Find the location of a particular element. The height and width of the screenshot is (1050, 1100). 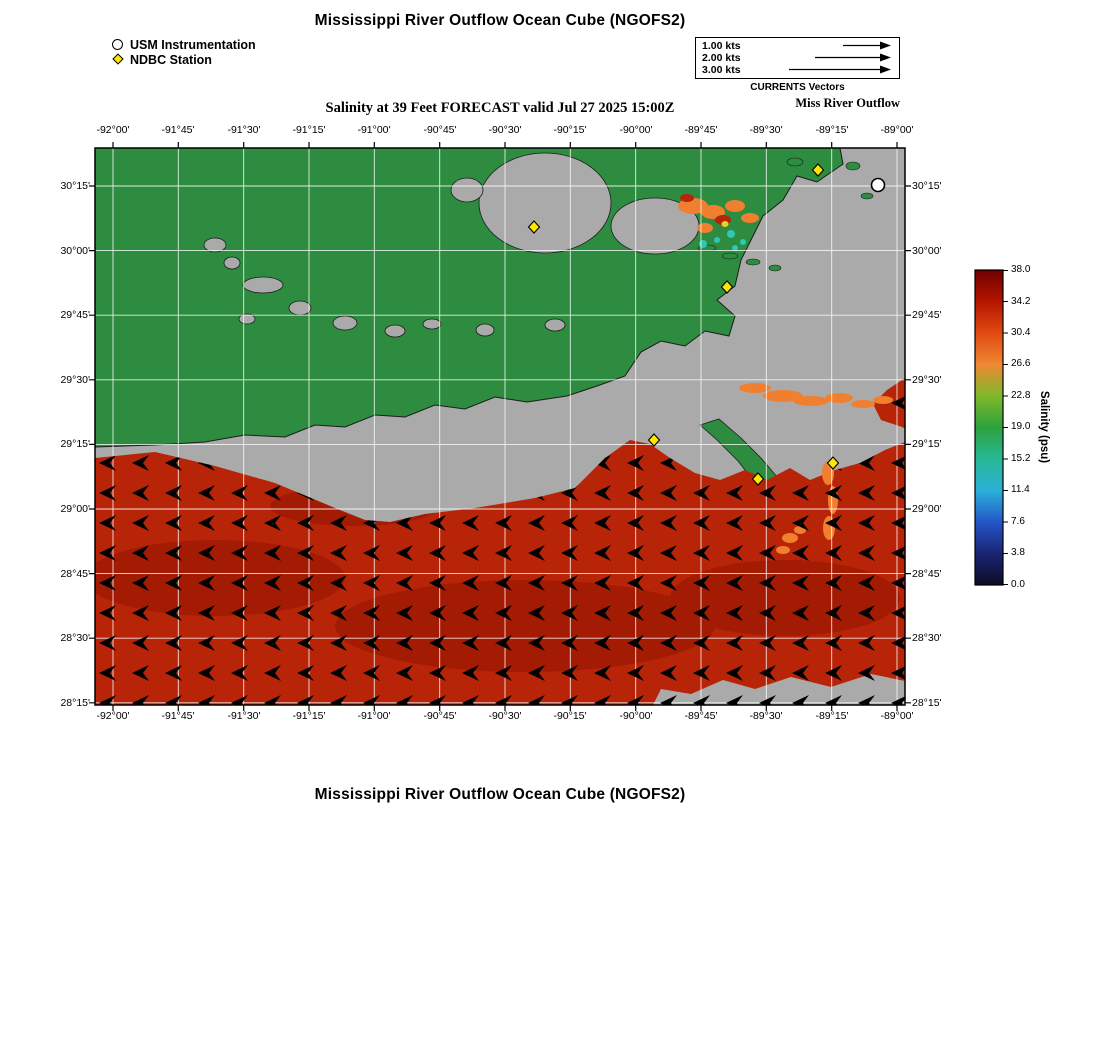

station-markers is located at coordinates (706, 324).